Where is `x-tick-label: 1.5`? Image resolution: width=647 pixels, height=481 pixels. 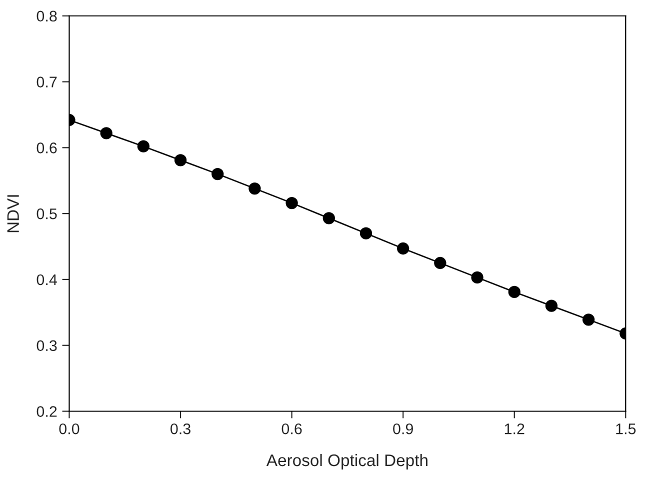 x-tick-label: 1.5 is located at coordinates (626, 429).